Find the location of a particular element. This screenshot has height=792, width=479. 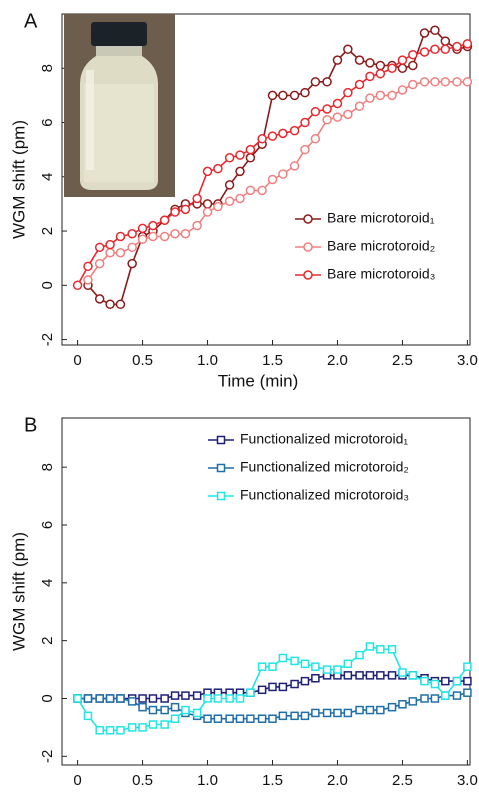

y-axis-title: WGM shift (pm) is located at coordinates (18, 179).